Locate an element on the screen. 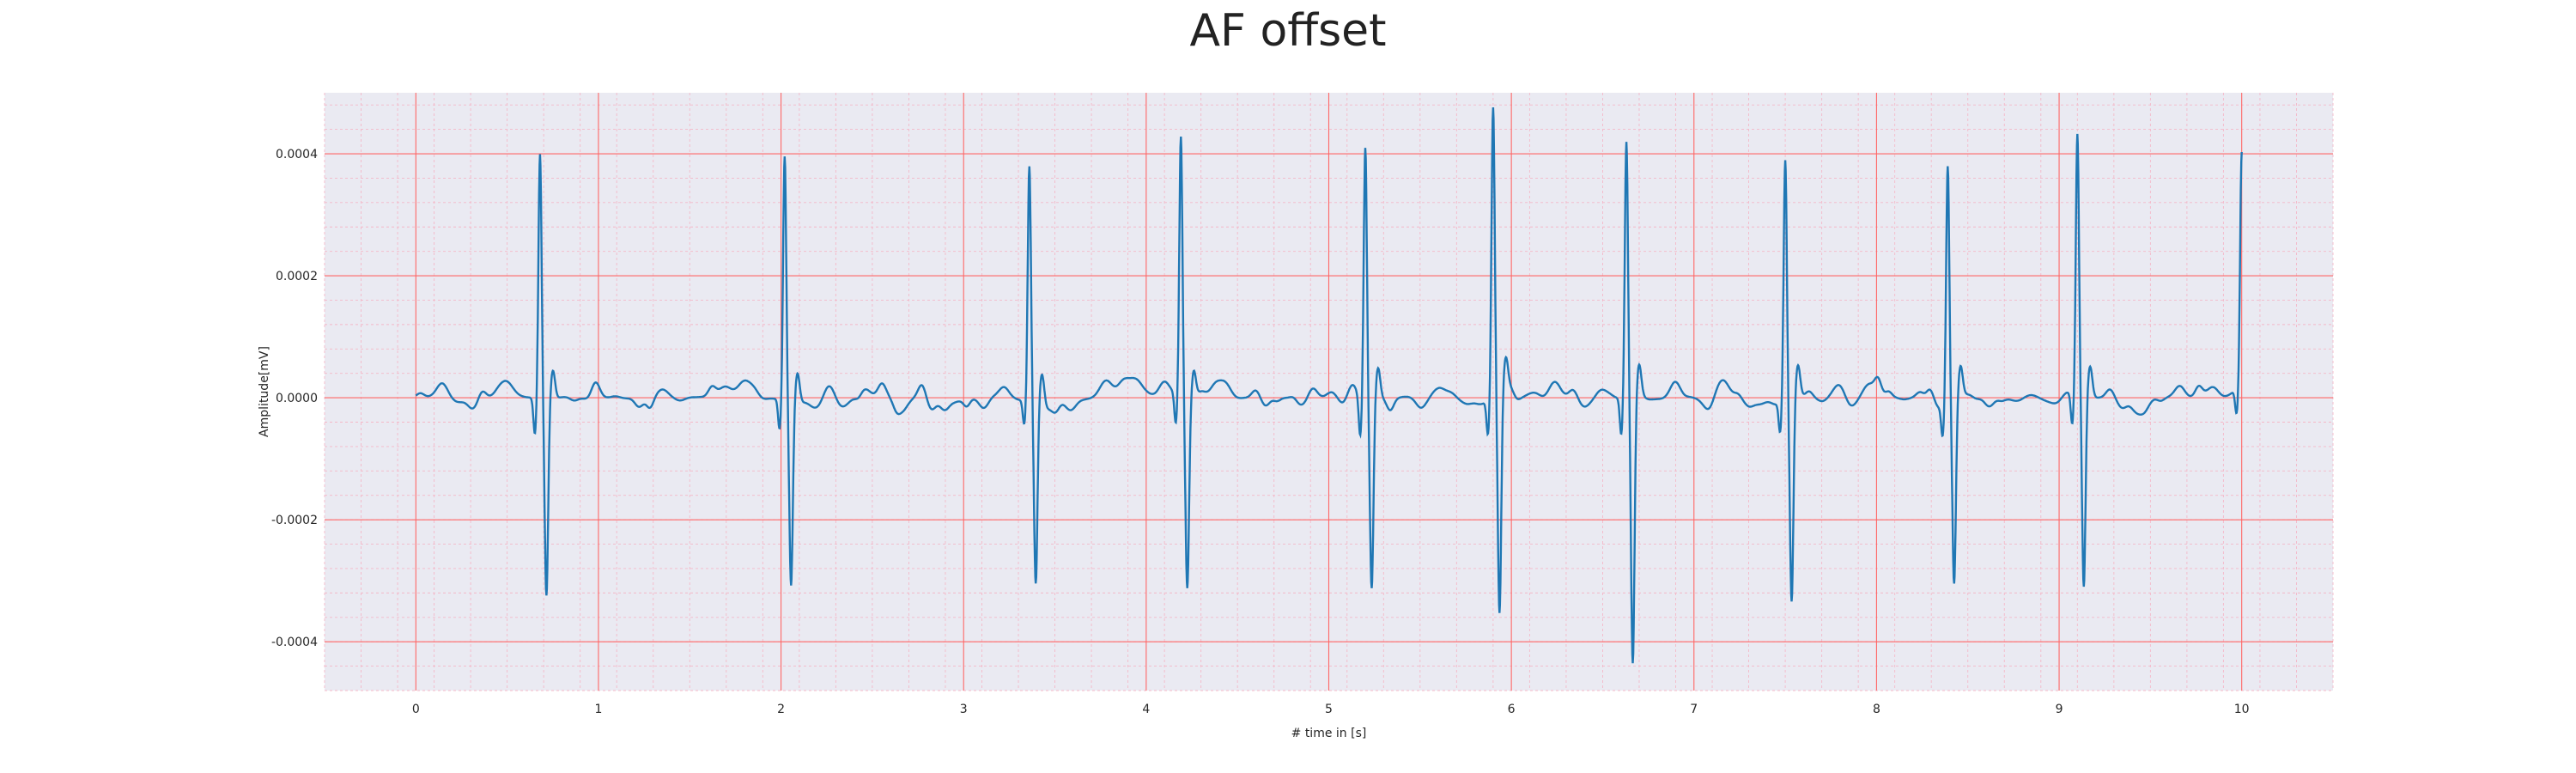 Image resolution: width=2576 pixels, height=773 pixels. x-axis-ticks: 0 1 2 3 4 5 6 7 8 9 10 is located at coordinates (1331, 709).